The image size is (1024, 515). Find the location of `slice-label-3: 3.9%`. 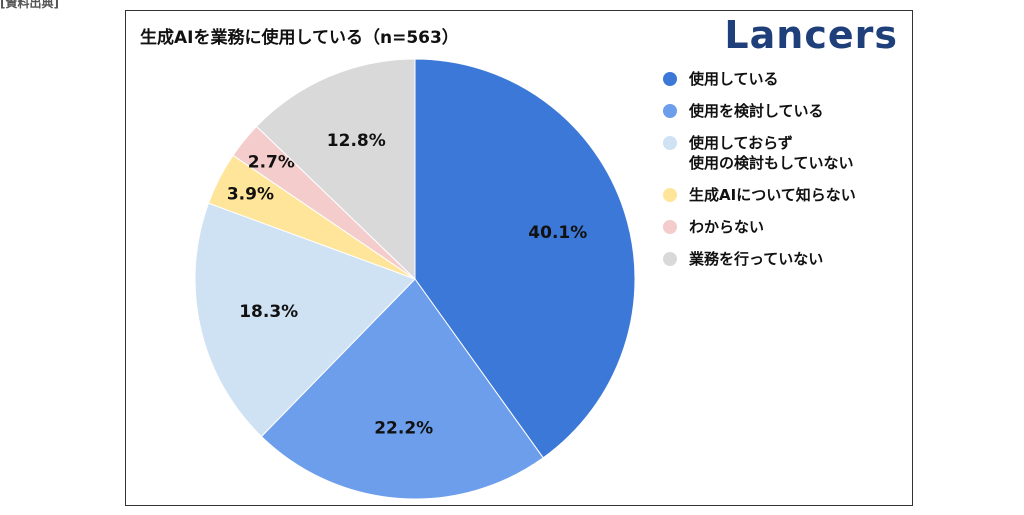

slice-label-3: 3.9% is located at coordinates (250, 194).